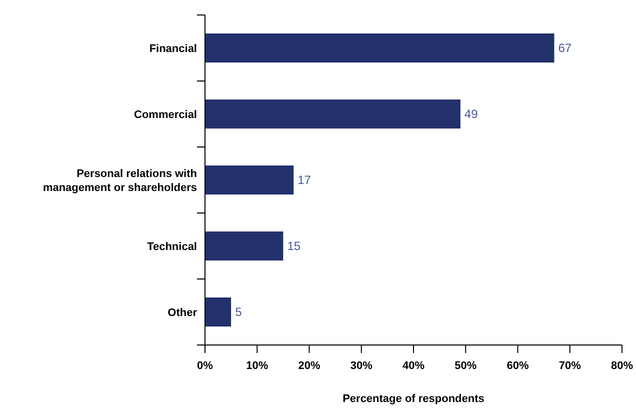 The image size is (636, 409). Describe the element at coordinates (570, 366) in the screenshot. I see `x-tick-label: 70%` at that location.